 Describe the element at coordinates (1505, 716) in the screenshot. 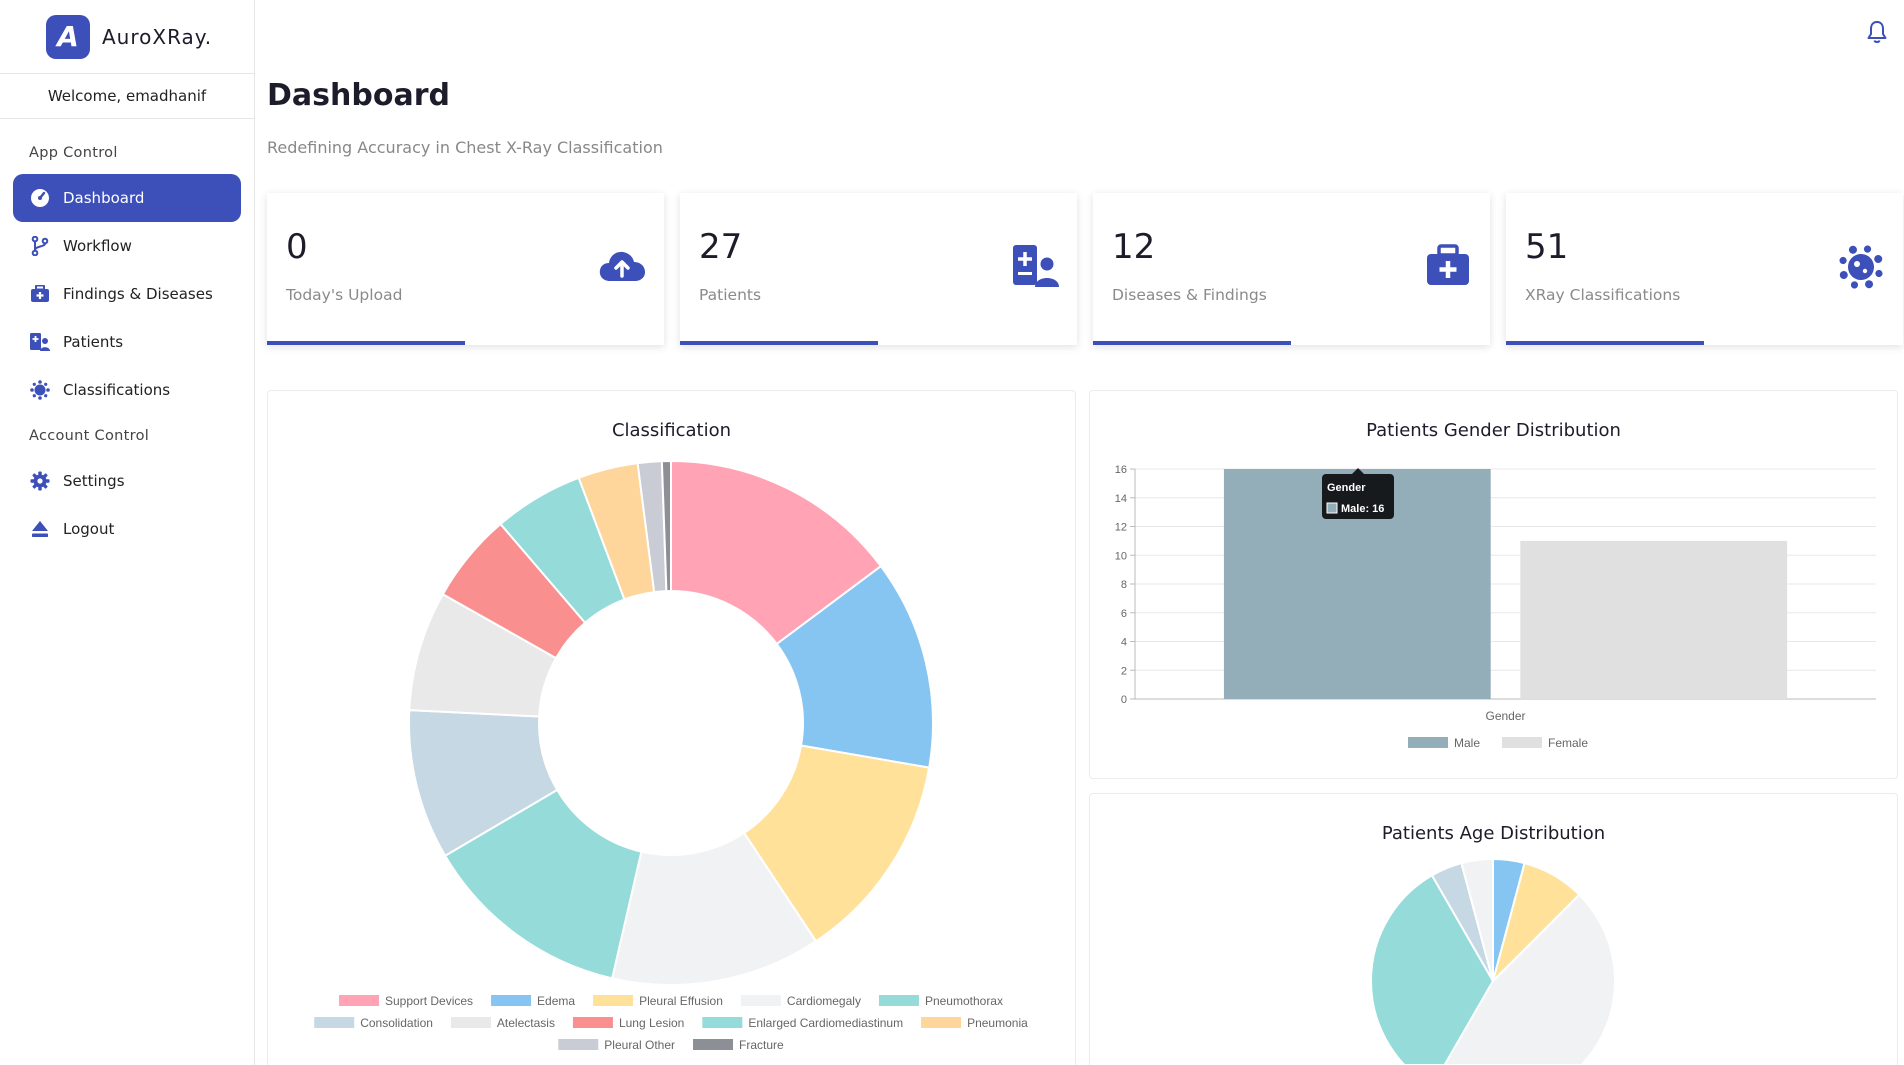

I see `x-axis-label: Gender` at that location.